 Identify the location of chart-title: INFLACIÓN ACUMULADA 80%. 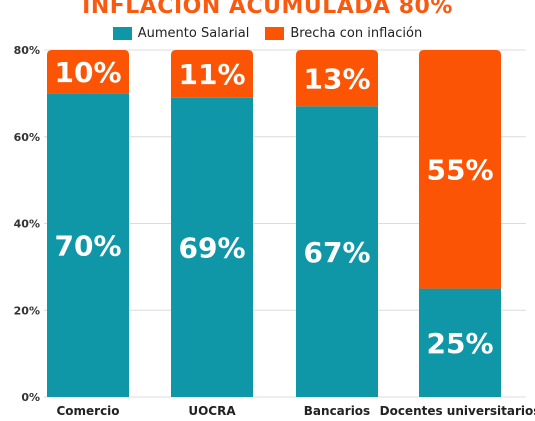
(267, 9).